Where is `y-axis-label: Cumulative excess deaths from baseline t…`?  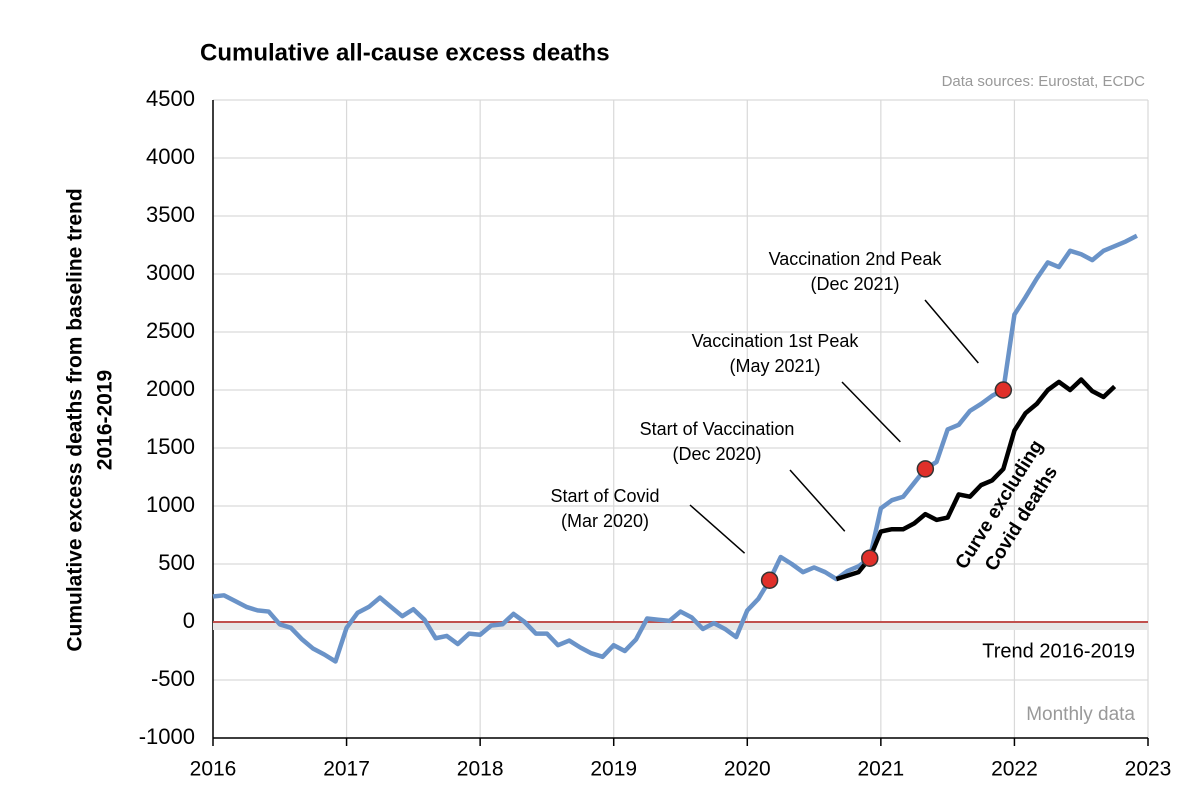 y-axis-label: Cumulative excess deaths from baseline t… is located at coordinates (75, 419).